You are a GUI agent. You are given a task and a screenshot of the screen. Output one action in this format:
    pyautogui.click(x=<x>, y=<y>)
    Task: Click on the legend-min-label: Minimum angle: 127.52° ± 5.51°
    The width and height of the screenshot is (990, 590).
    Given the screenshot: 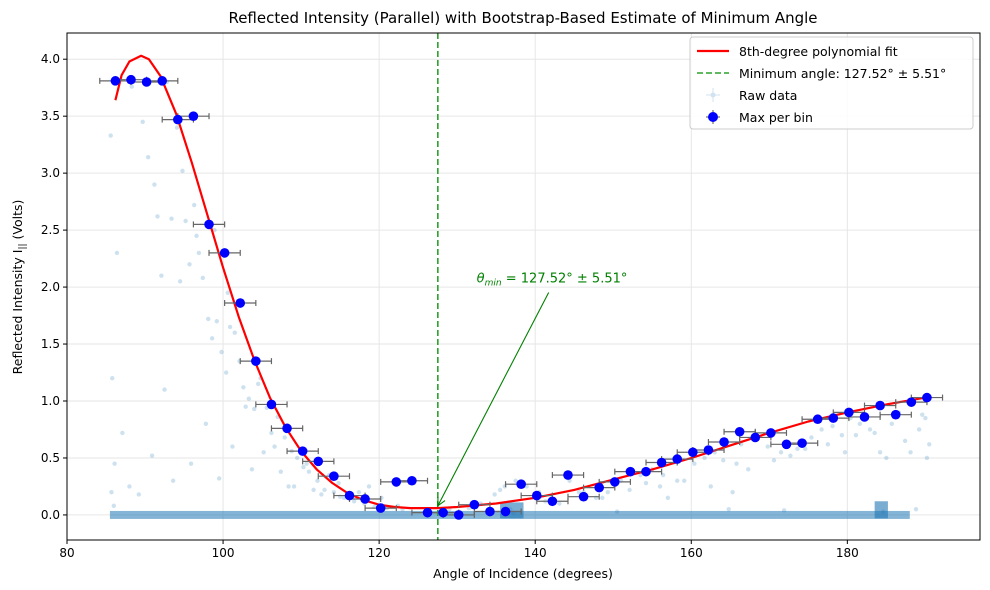 What is the action you would take?
    pyautogui.click(x=842, y=73)
    